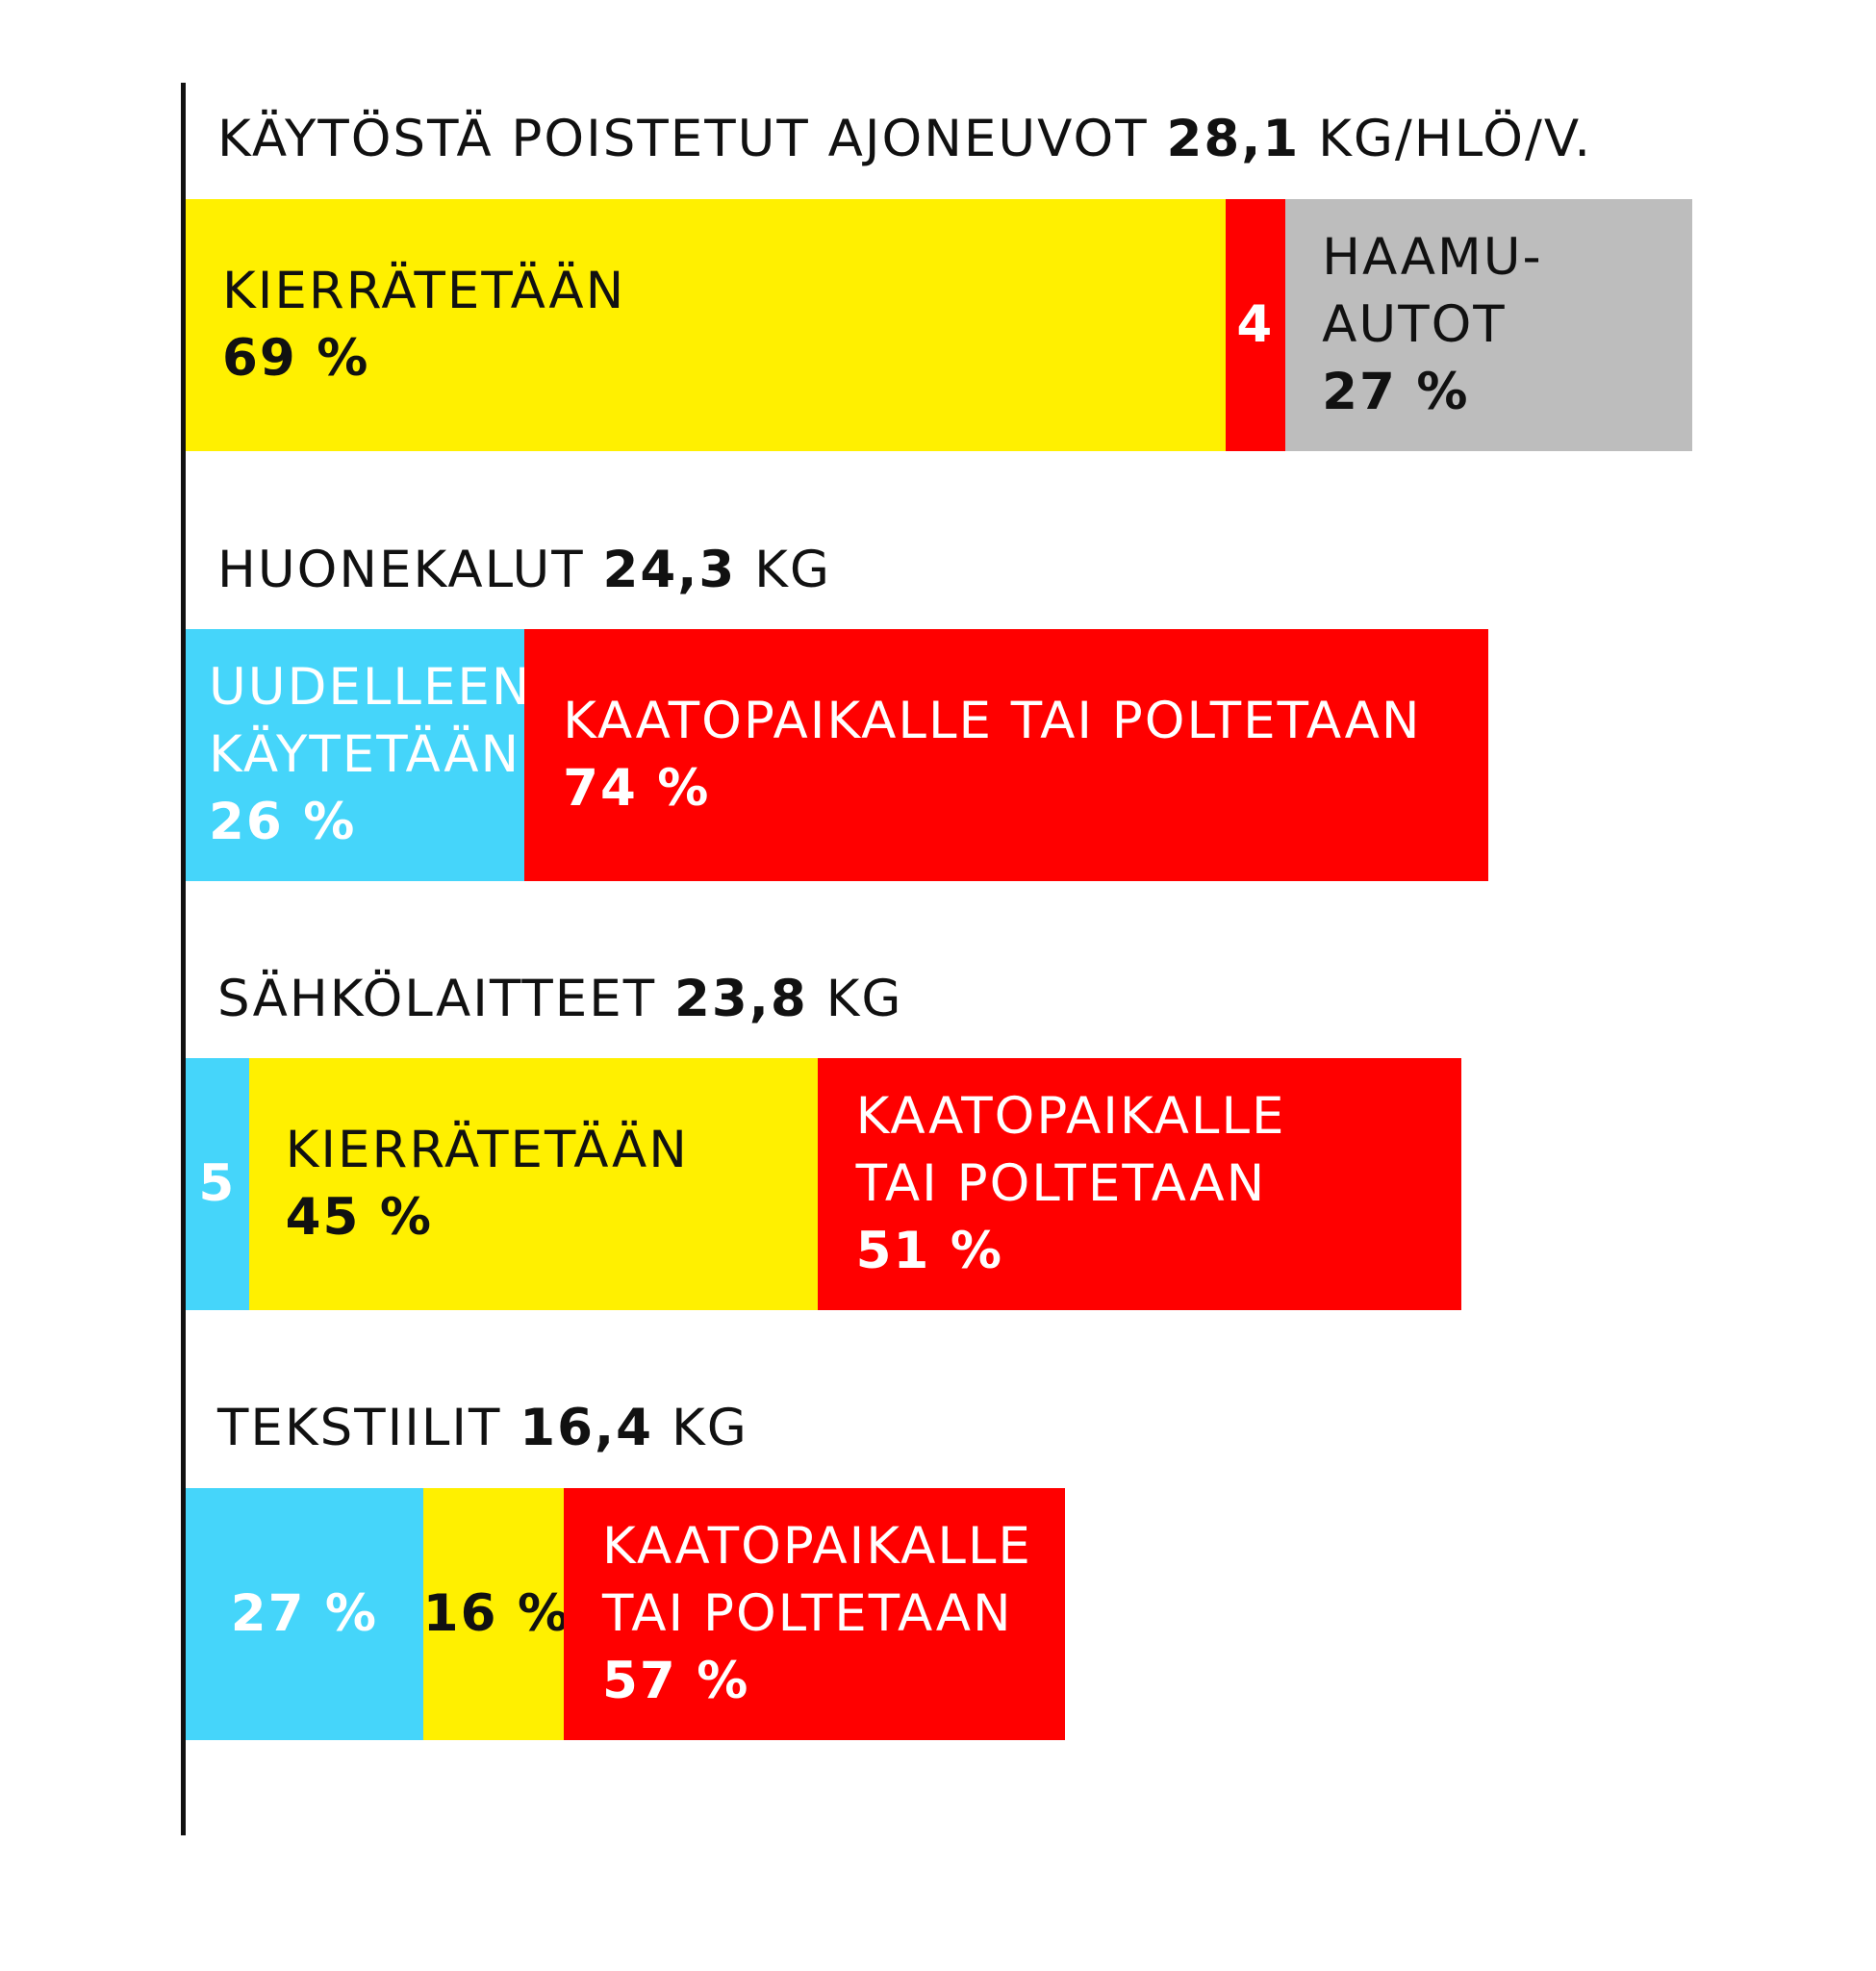 This screenshot has height=1971, width=1876. I want to click on group-title-label: HUONEKALUT, so click(401, 570).